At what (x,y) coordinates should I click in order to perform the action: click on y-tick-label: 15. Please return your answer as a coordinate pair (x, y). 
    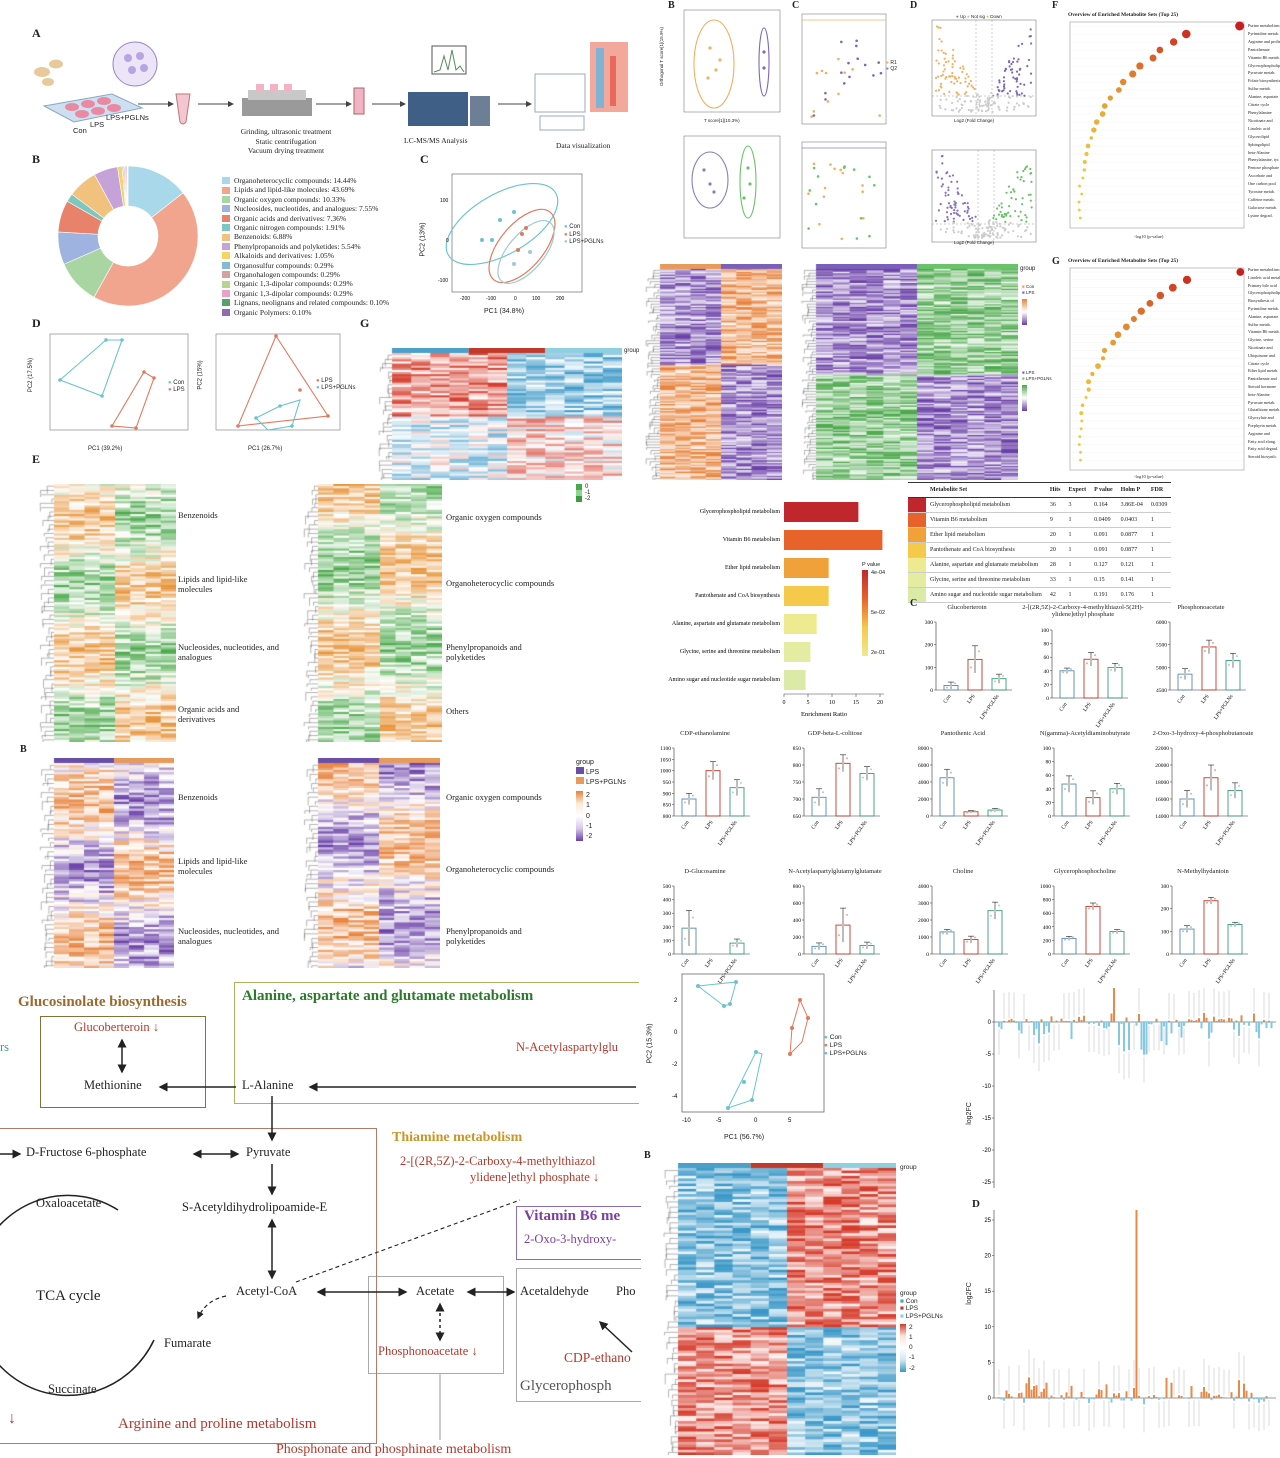
    Looking at the image, I should click on (987, 1292).